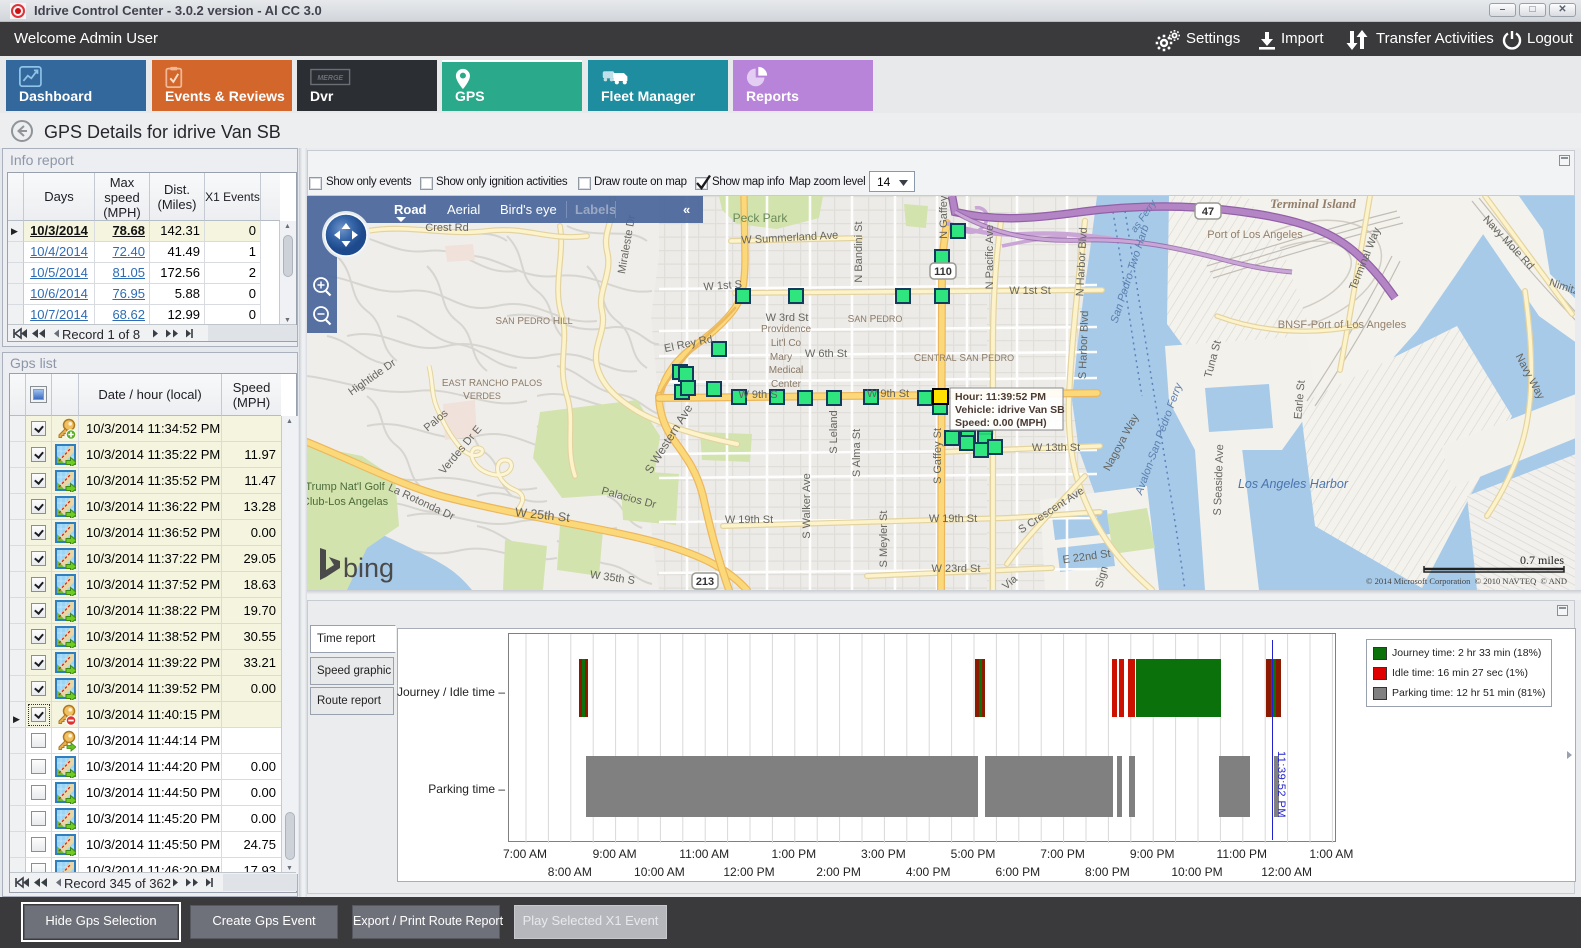 This screenshot has height=948, width=1581. I want to click on svg-text: S Walker Ave, so click(807, 505).